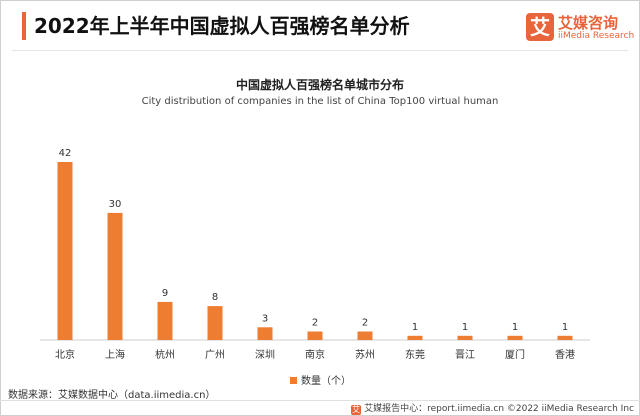  Describe the element at coordinates (24, 26) in the screenshot. I see `title-accent-bar` at that location.